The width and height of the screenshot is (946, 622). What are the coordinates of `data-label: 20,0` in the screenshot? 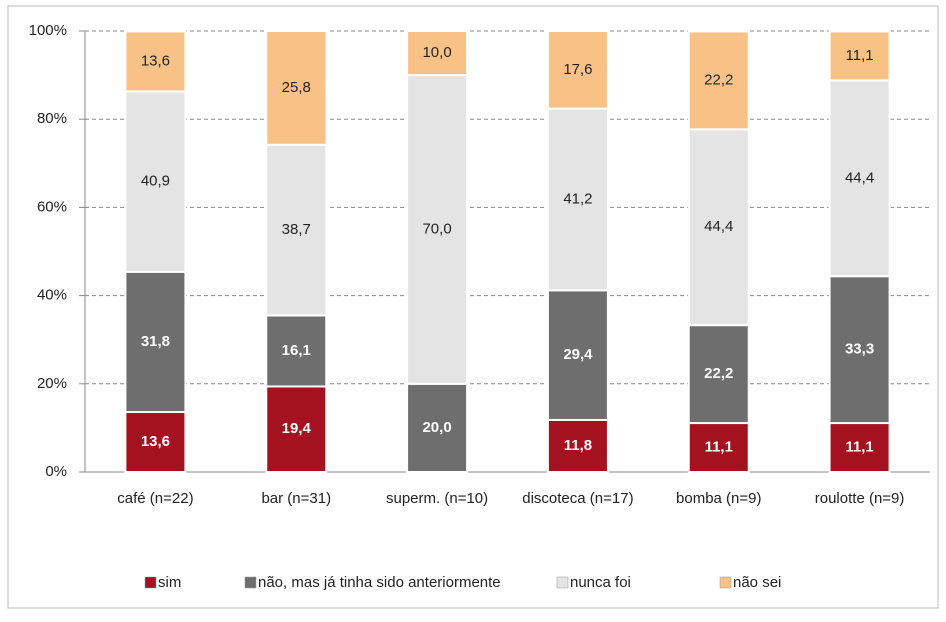 It's located at (436, 427).